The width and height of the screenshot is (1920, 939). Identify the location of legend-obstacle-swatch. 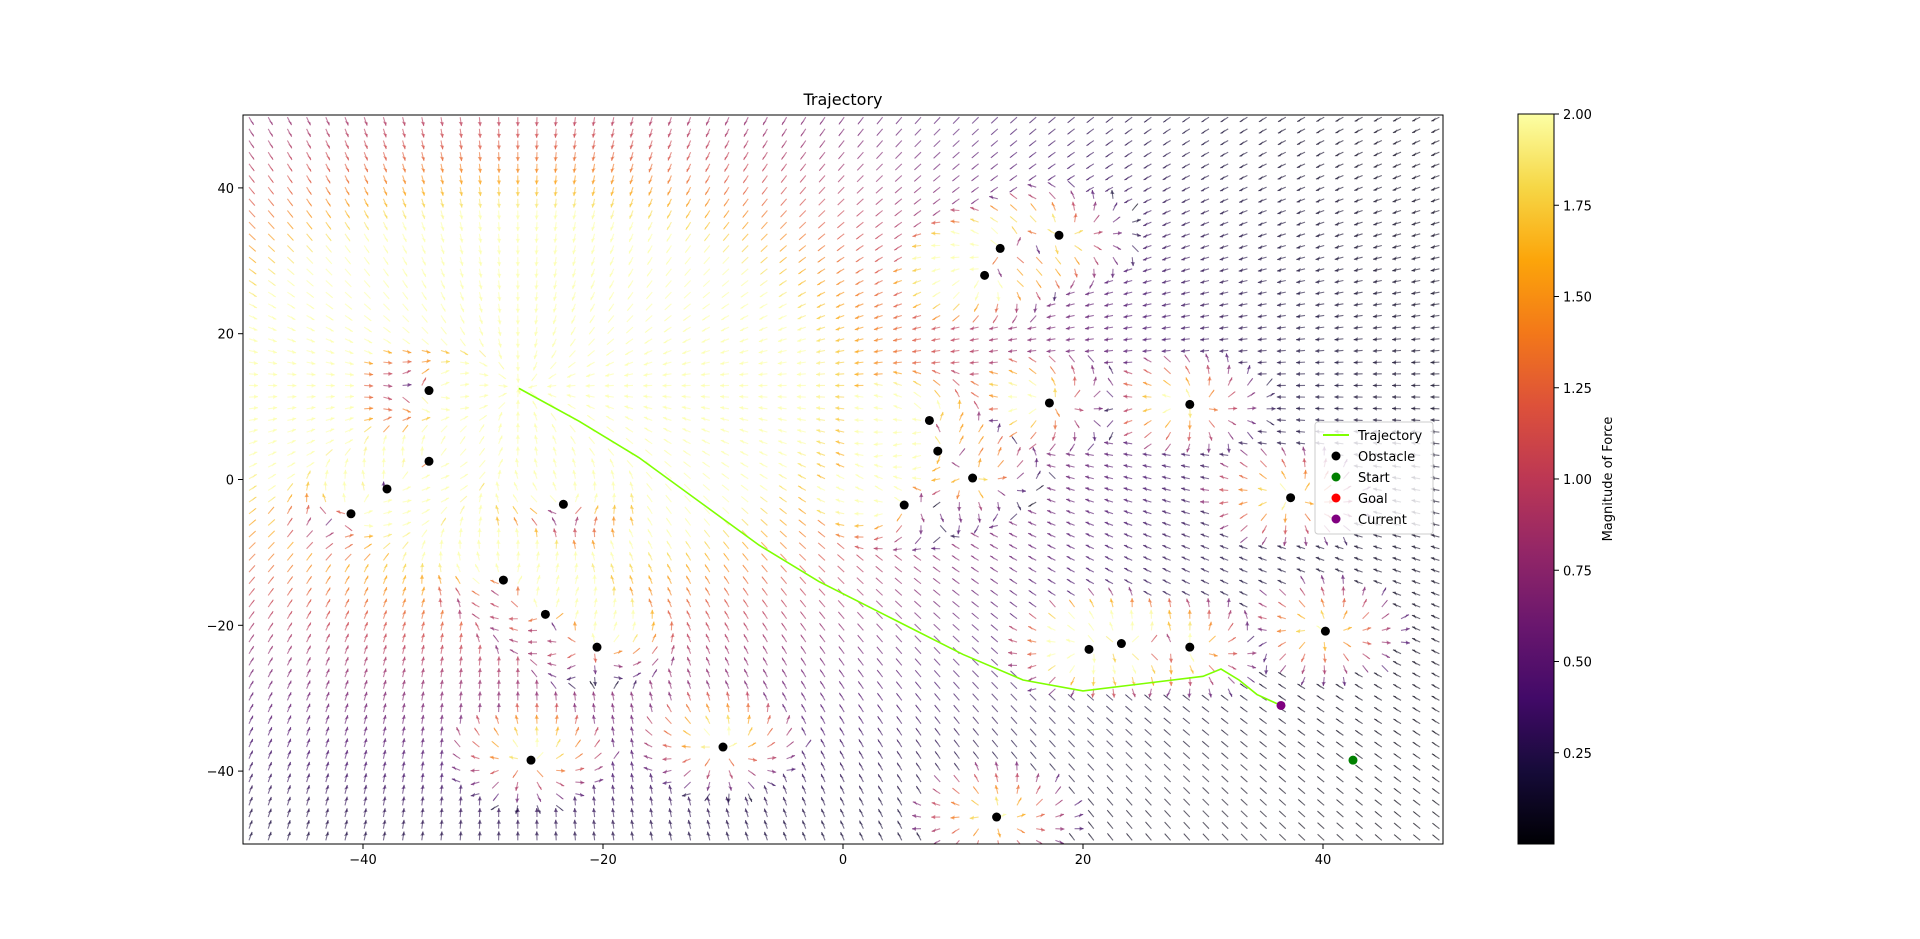
(1336, 456).